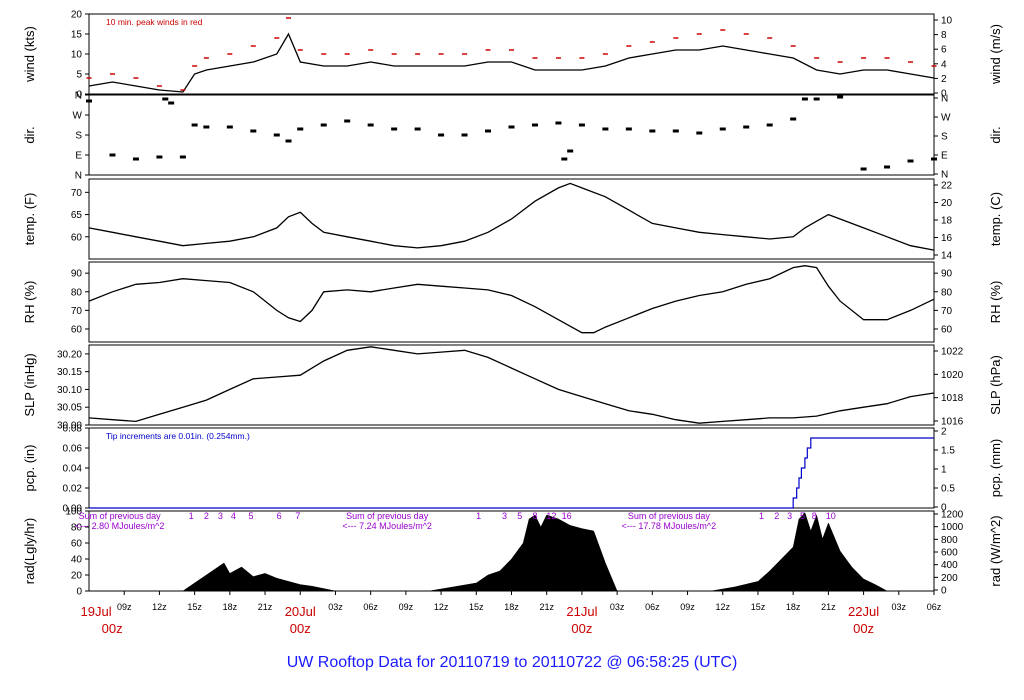 This screenshot has height=700, width=1024. What do you see at coordinates (206, 516) in the screenshot?
I see `radiation-marker: 2` at bounding box center [206, 516].